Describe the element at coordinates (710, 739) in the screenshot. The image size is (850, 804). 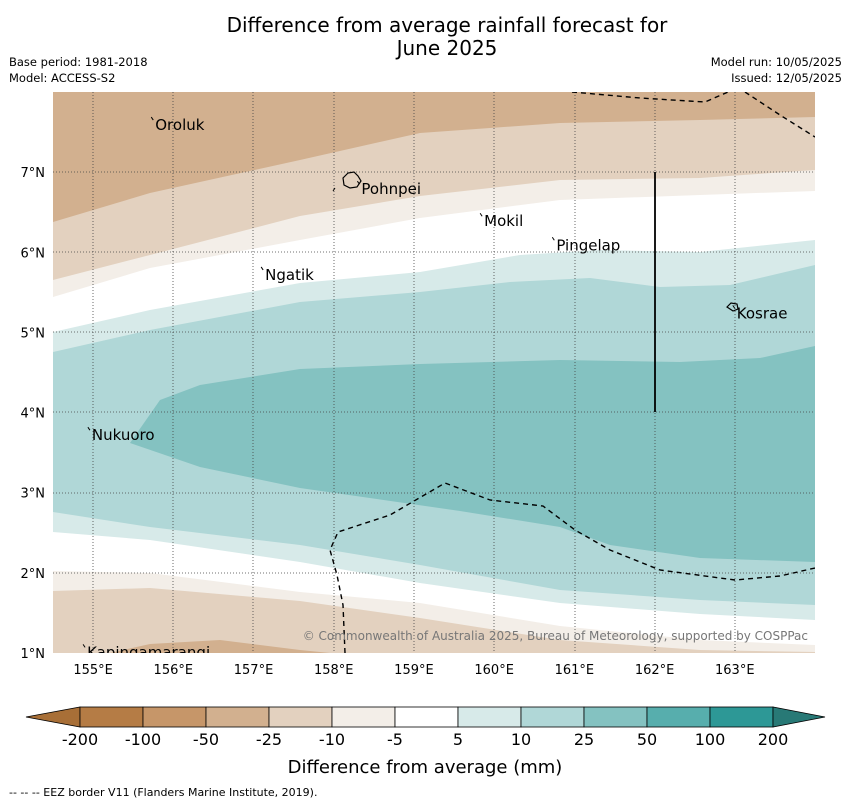
I see `colorbar-tick-label: 100` at that location.